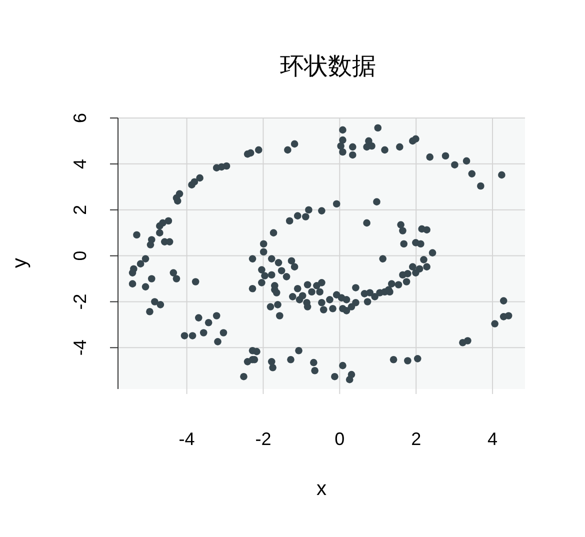 The image size is (585, 537). What do you see at coordinates (416, 438) in the screenshot?
I see `x-tick-label: 2` at bounding box center [416, 438].